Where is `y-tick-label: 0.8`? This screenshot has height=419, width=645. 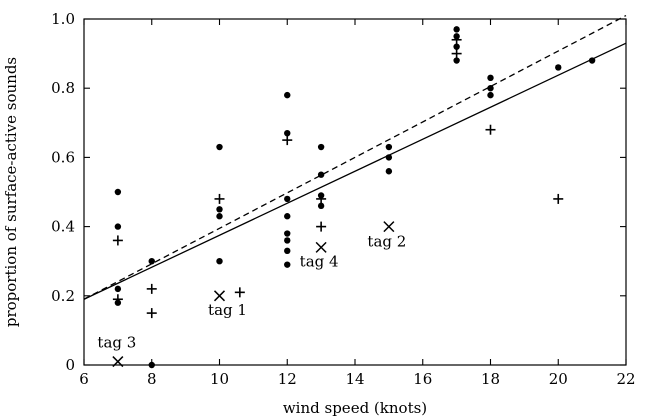
y-tick-label: 0.8 is located at coordinates (63, 88).